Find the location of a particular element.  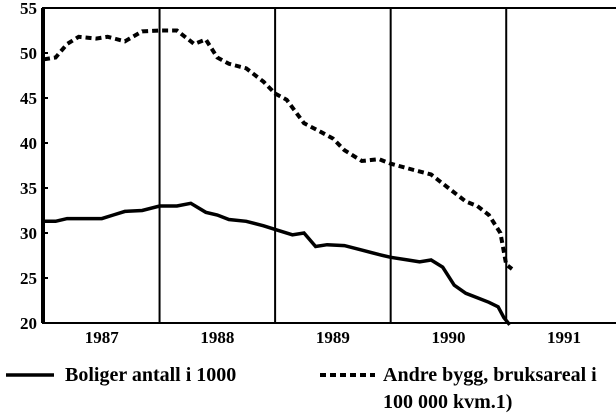

y-tick-label: 30 is located at coordinates (28, 233).